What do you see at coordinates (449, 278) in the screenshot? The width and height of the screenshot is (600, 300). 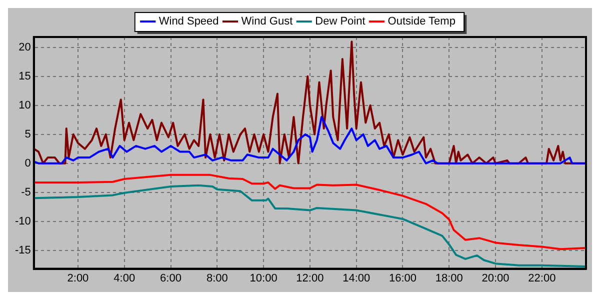 I see `x-tick-label: 18:00` at bounding box center [449, 278].